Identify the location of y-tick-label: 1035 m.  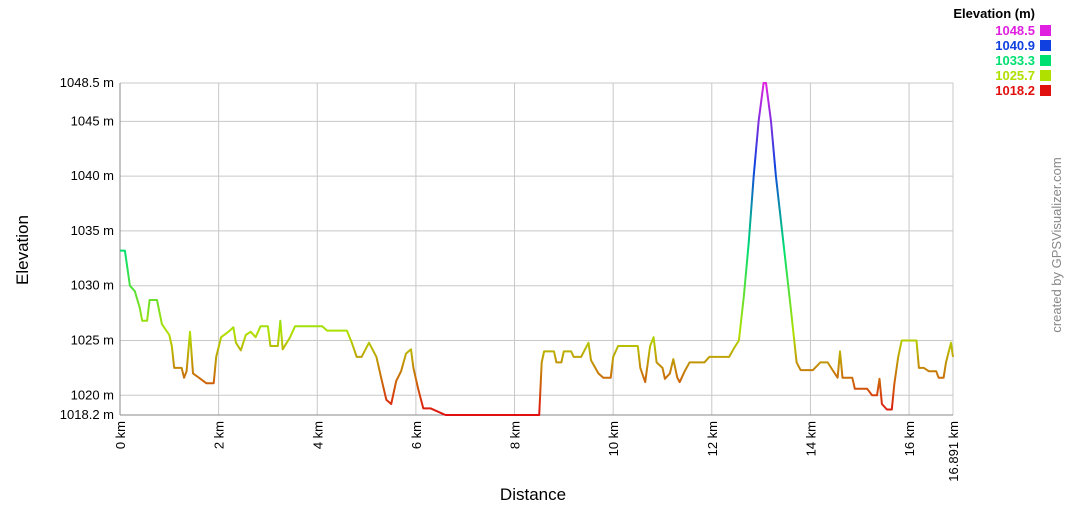
(92, 230).